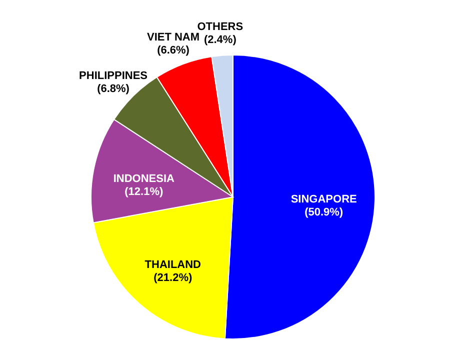 This screenshot has height=350, width=472. I want to click on slice-label: THAILAND, so click(173, 265).